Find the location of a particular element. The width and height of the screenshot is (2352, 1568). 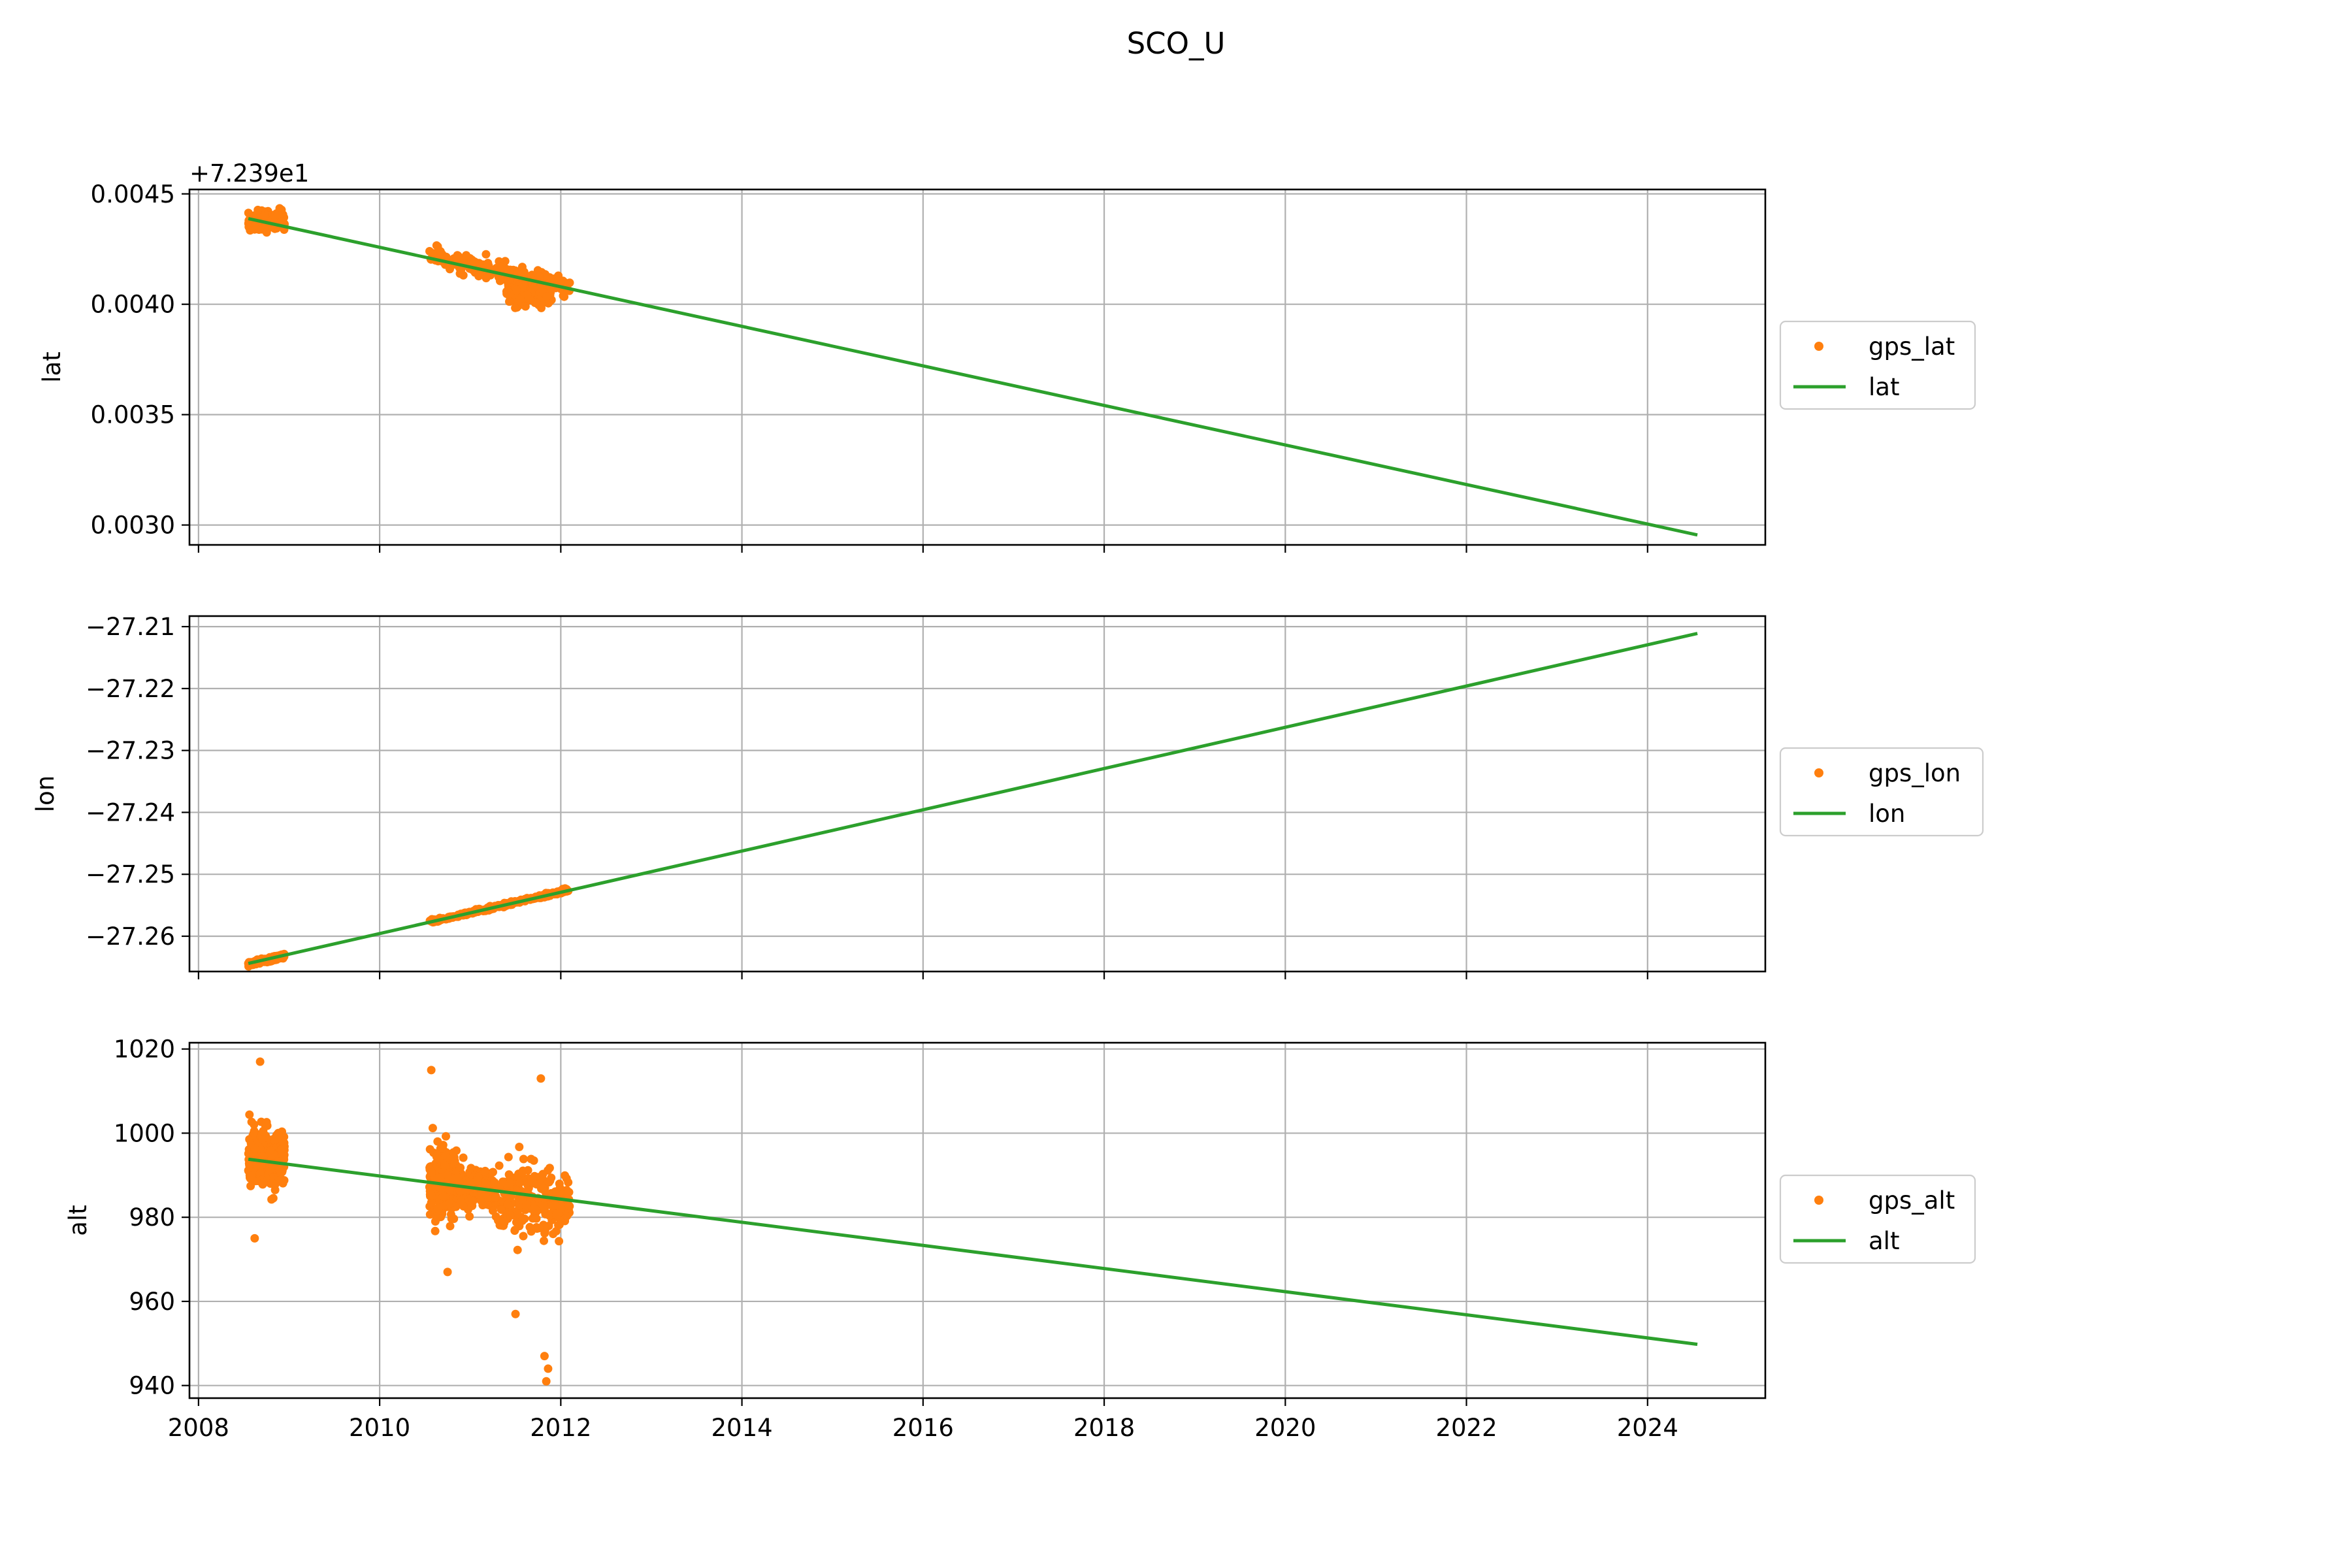

x-tick-label: 2024 is located at coordinates (1647, 1428).